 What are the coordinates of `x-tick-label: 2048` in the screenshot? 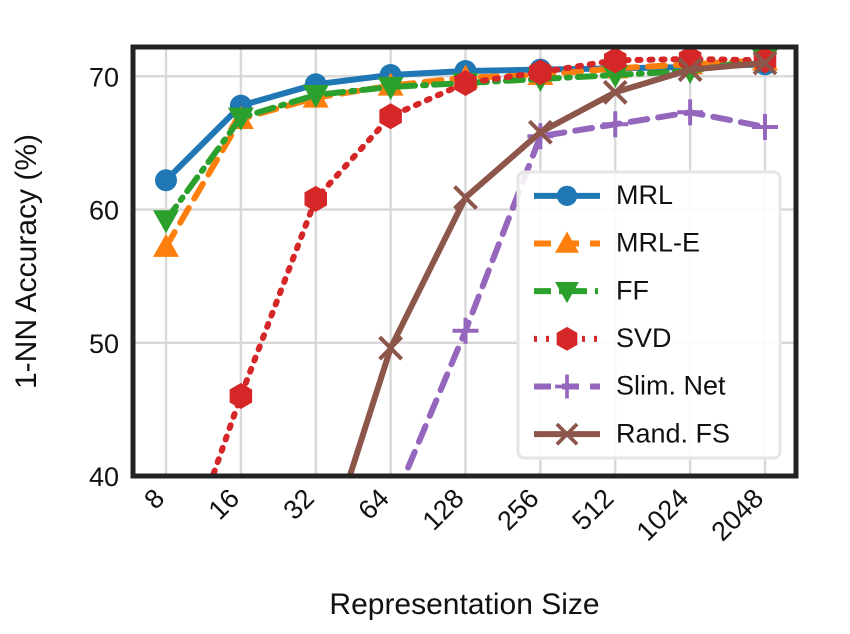 It's located at (738, 515).